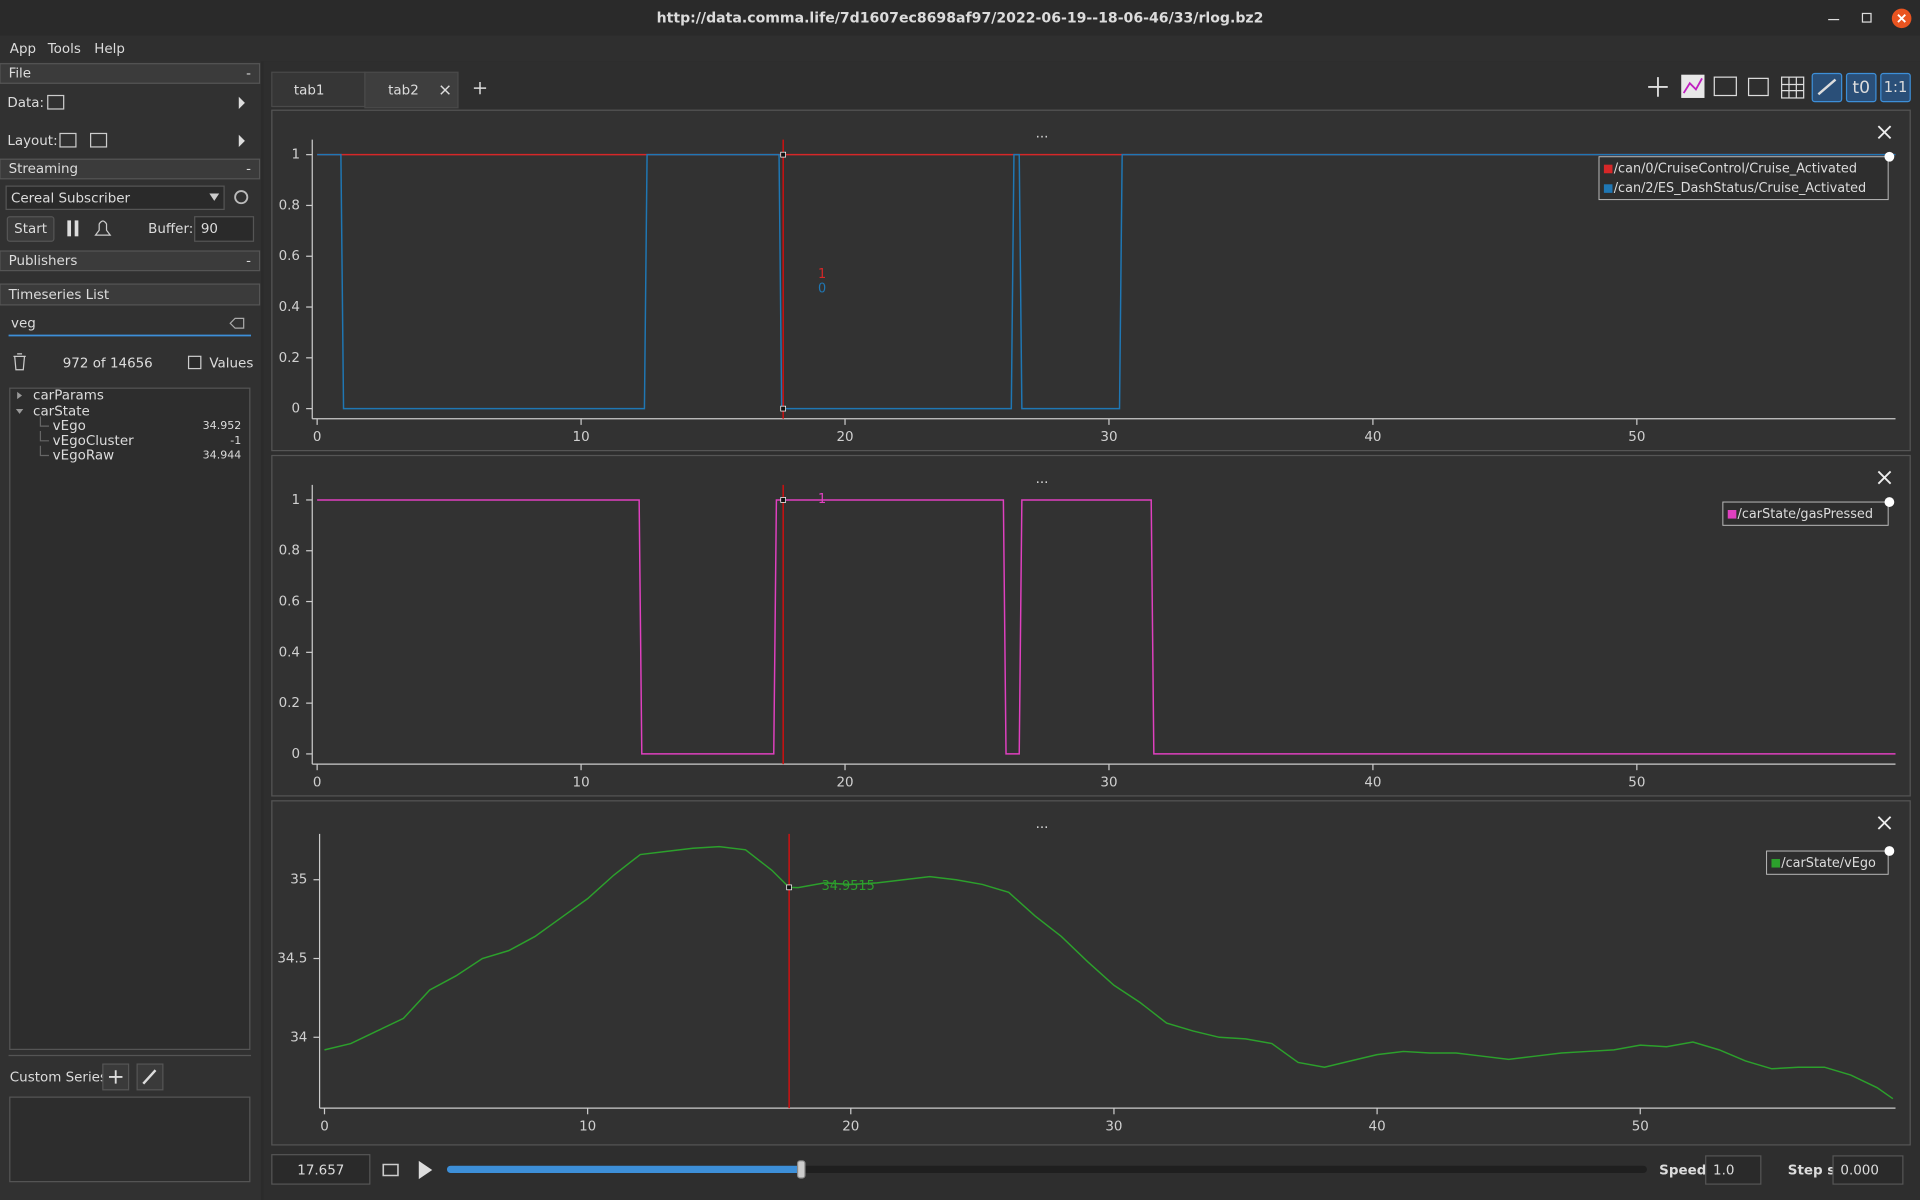 The image size is (1920, 1200). Describe the element at coordinates (241, 197) in the screenshot. I see `settings-button` at that location.